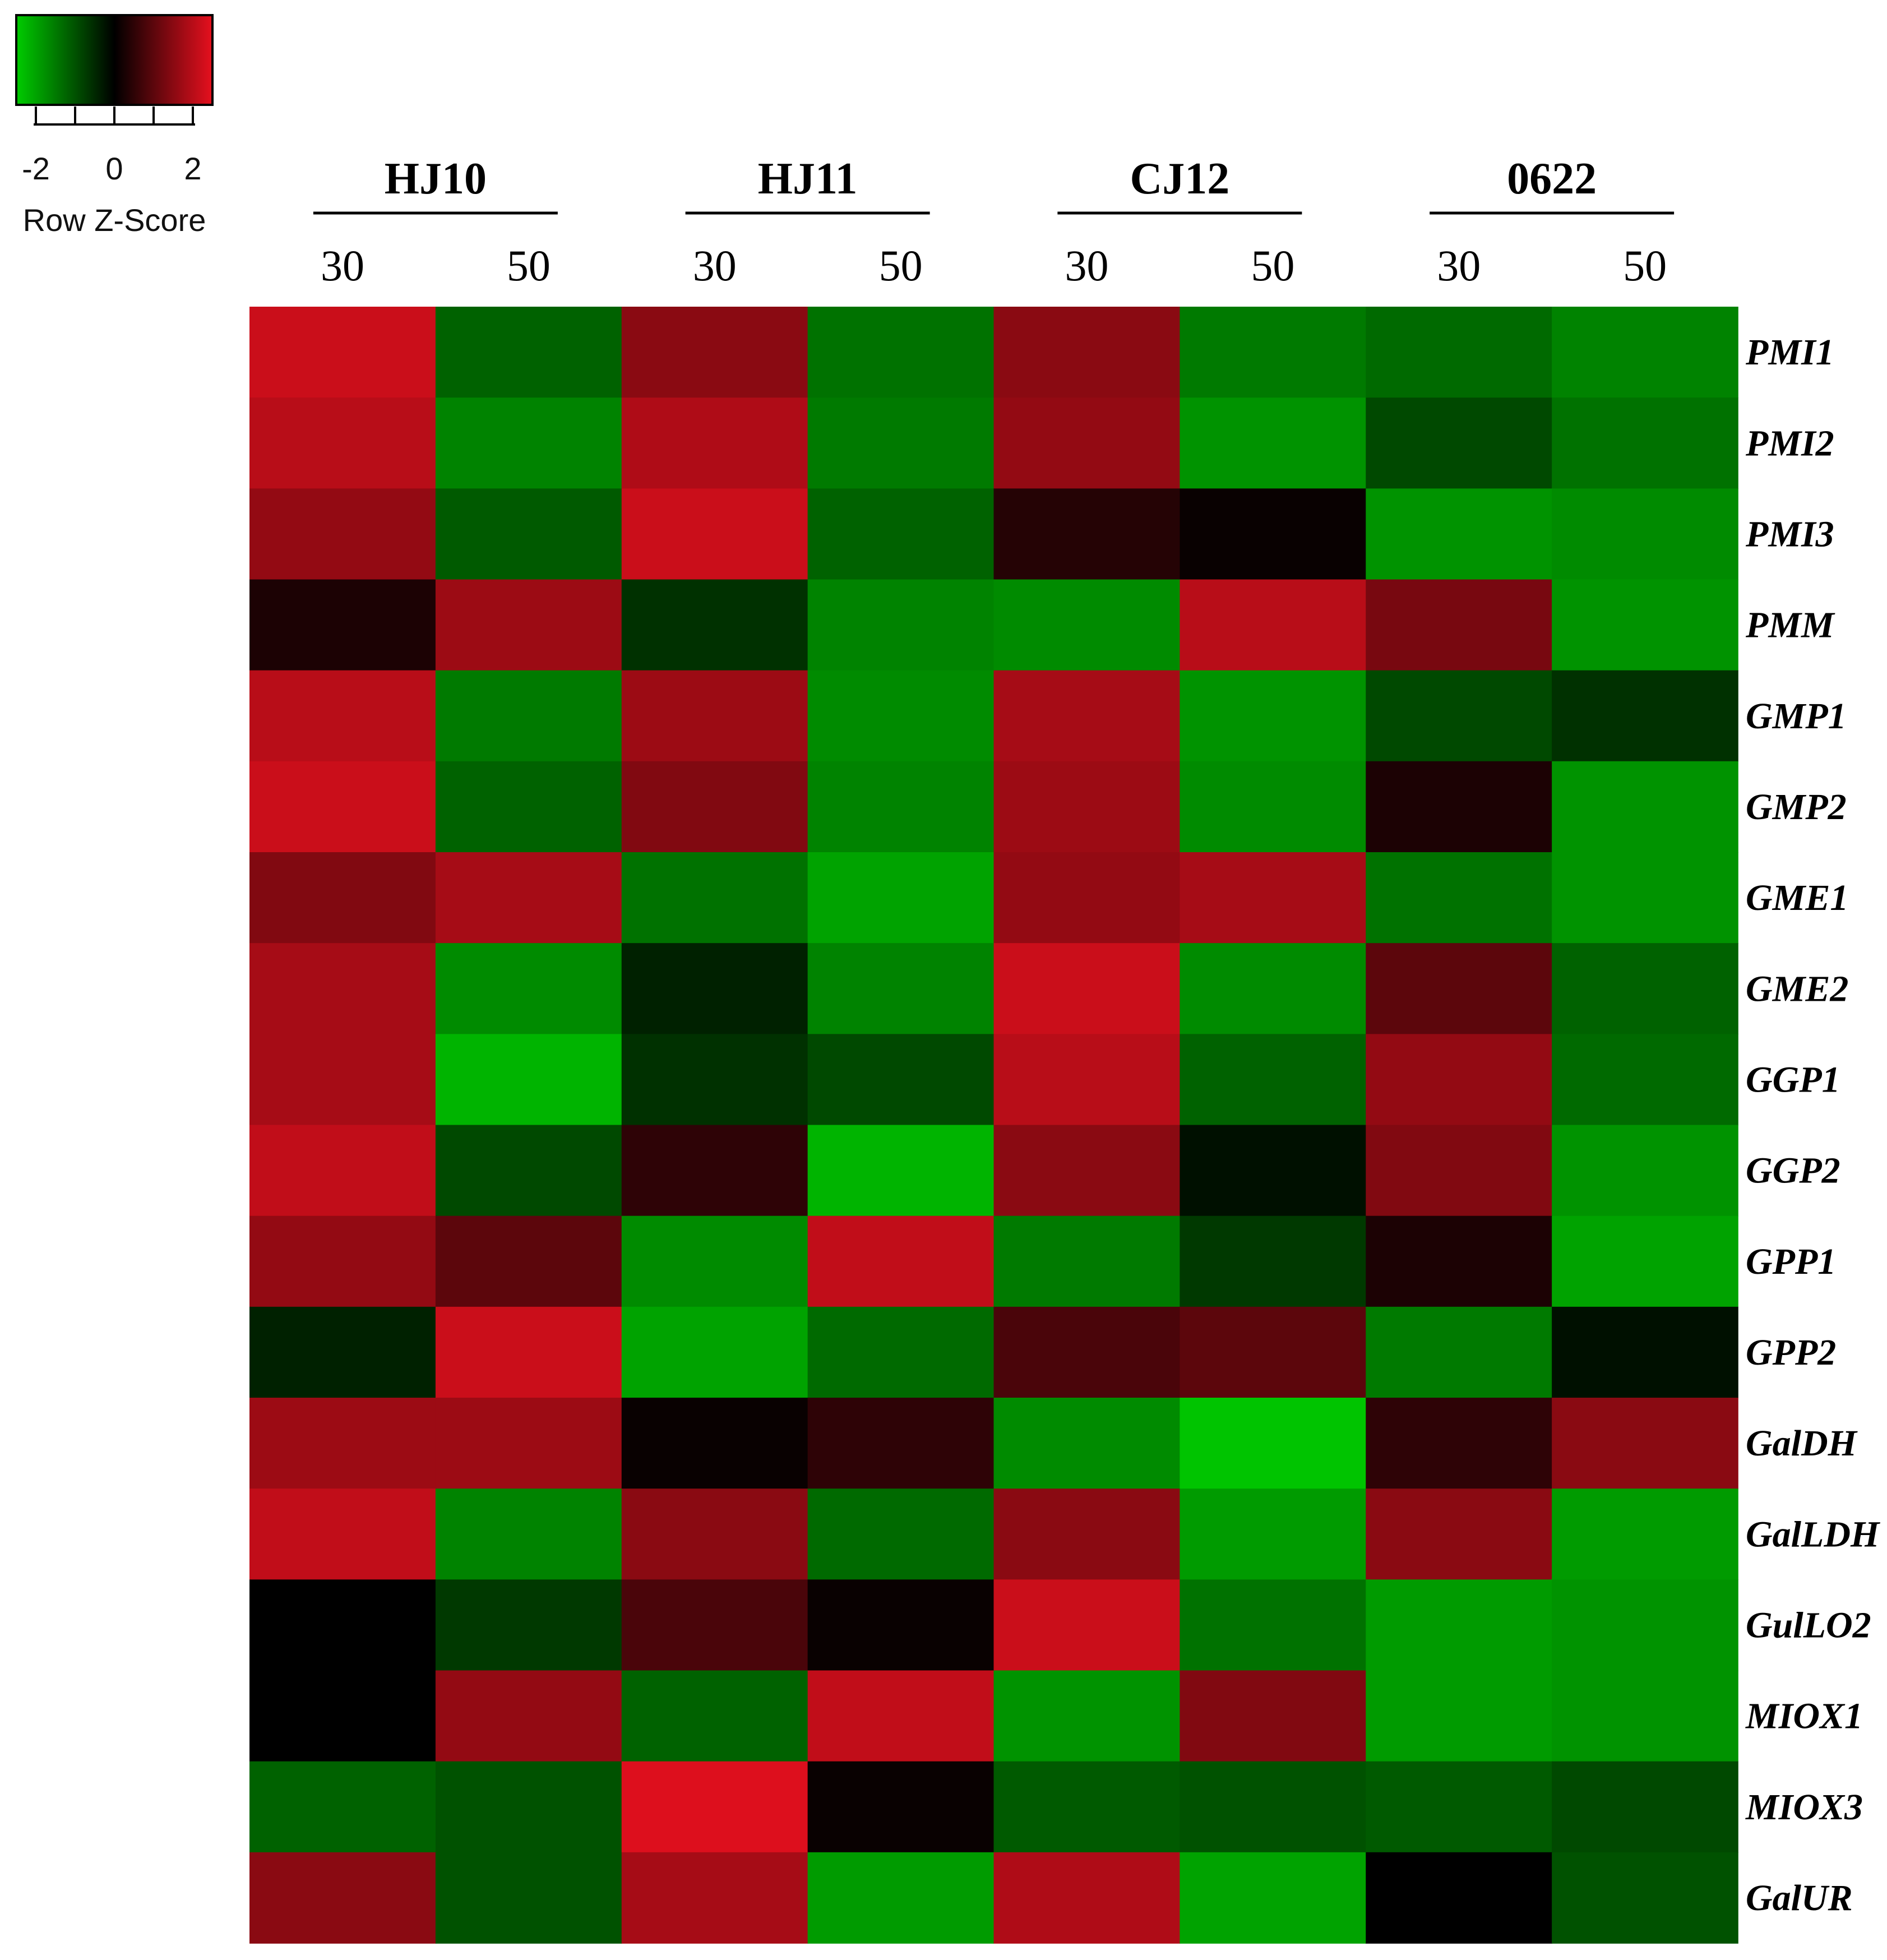 The width and height of the screenshot is (1887, 1960). I want to click on row-label: GPP2, so click(1791, 1352).